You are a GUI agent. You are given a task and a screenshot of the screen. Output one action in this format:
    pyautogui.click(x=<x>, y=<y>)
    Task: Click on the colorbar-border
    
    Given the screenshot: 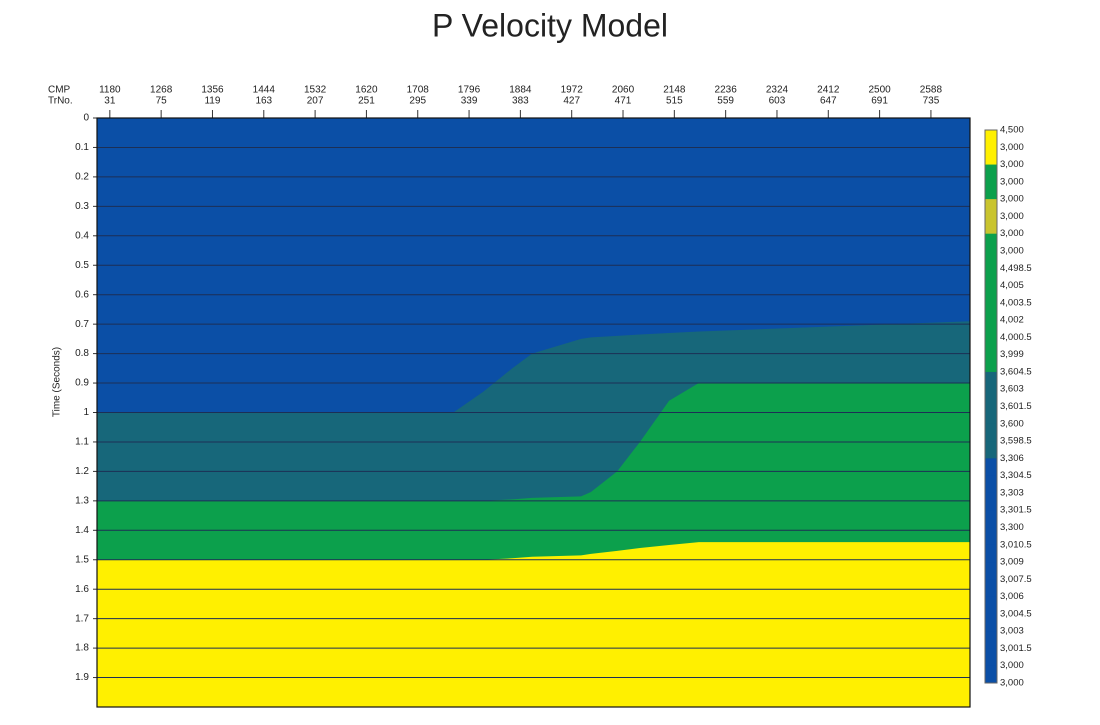 What is the action you would take?
    pyautogui.click(x=991, y=406)
    